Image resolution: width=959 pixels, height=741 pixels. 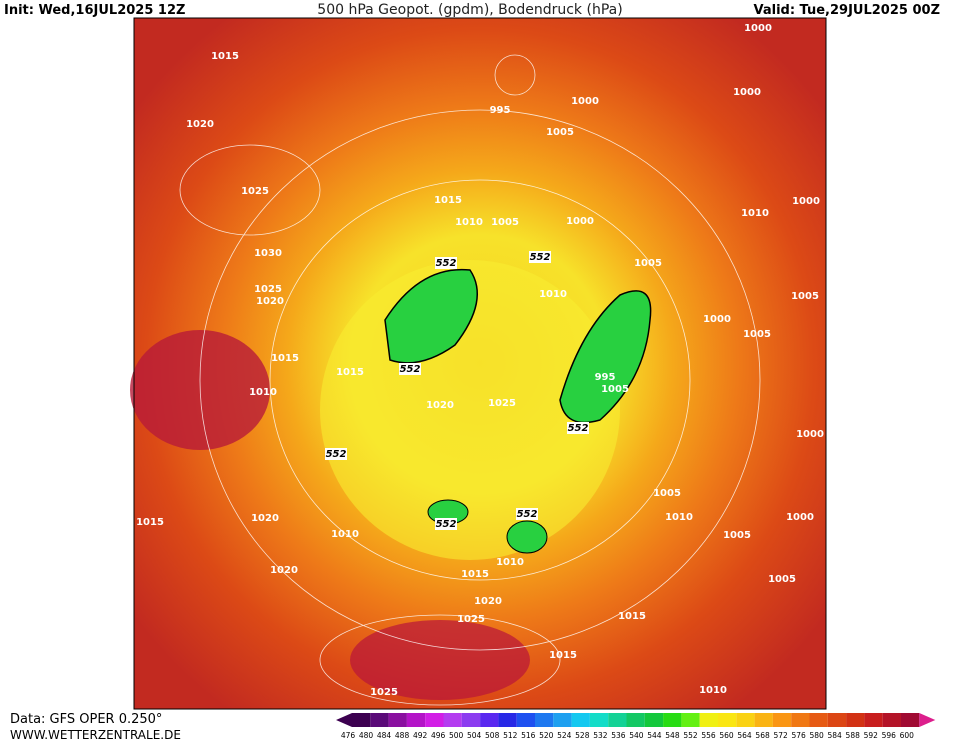 I want to click on scale-label: 548, so click(x=672, y=735).